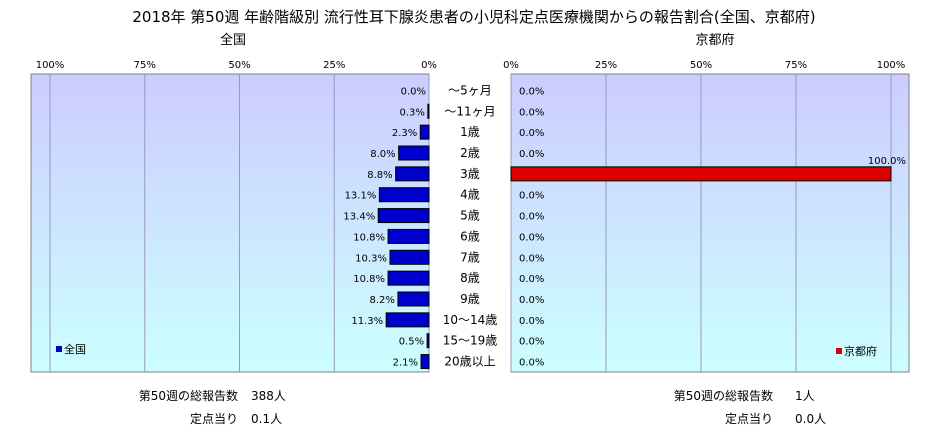  I want to click on national-per-value: 0.1人, so click(266, 419).